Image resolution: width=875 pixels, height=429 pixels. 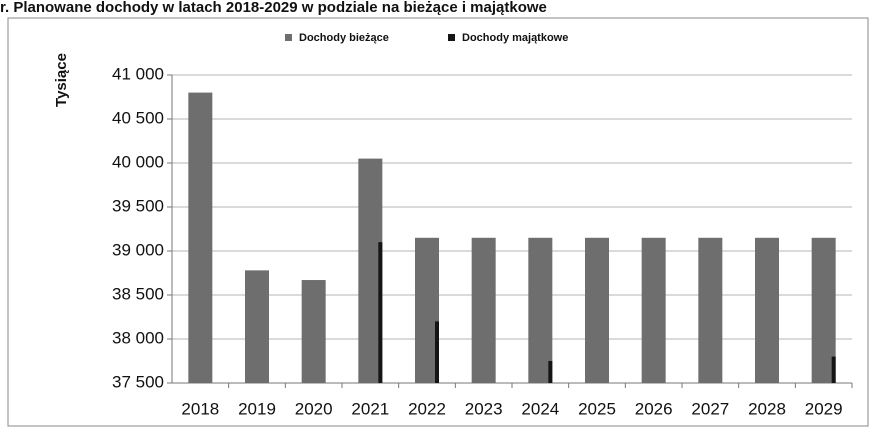 What do you see at coordinates (540, 408) in the screenshot?
I see `x-tick-label: 2024` at bounding box center [540, 408].